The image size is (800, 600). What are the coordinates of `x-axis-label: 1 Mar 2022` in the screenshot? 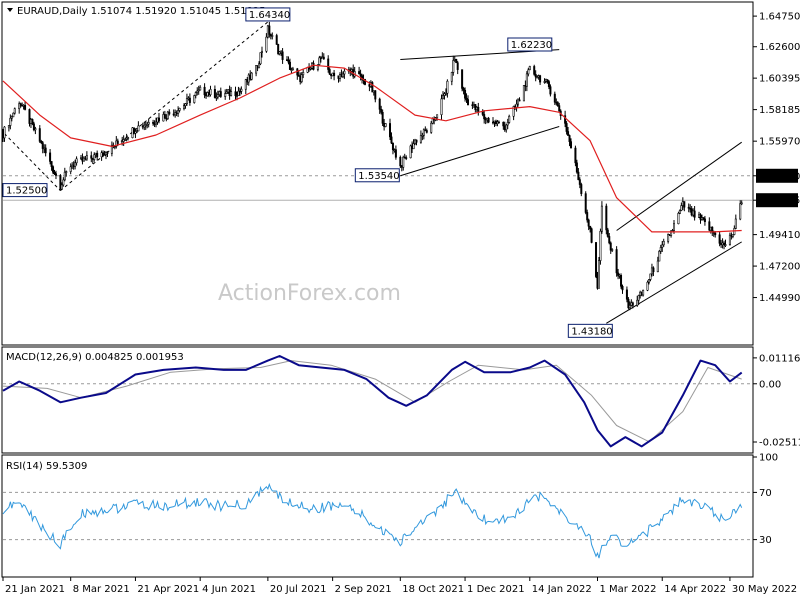 It's located at (627, 589).